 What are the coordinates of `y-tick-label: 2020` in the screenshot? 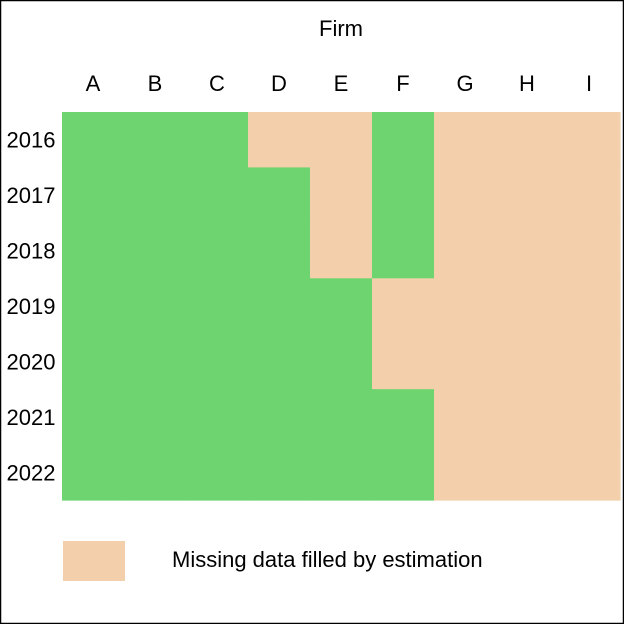 It's located at (31, 361).